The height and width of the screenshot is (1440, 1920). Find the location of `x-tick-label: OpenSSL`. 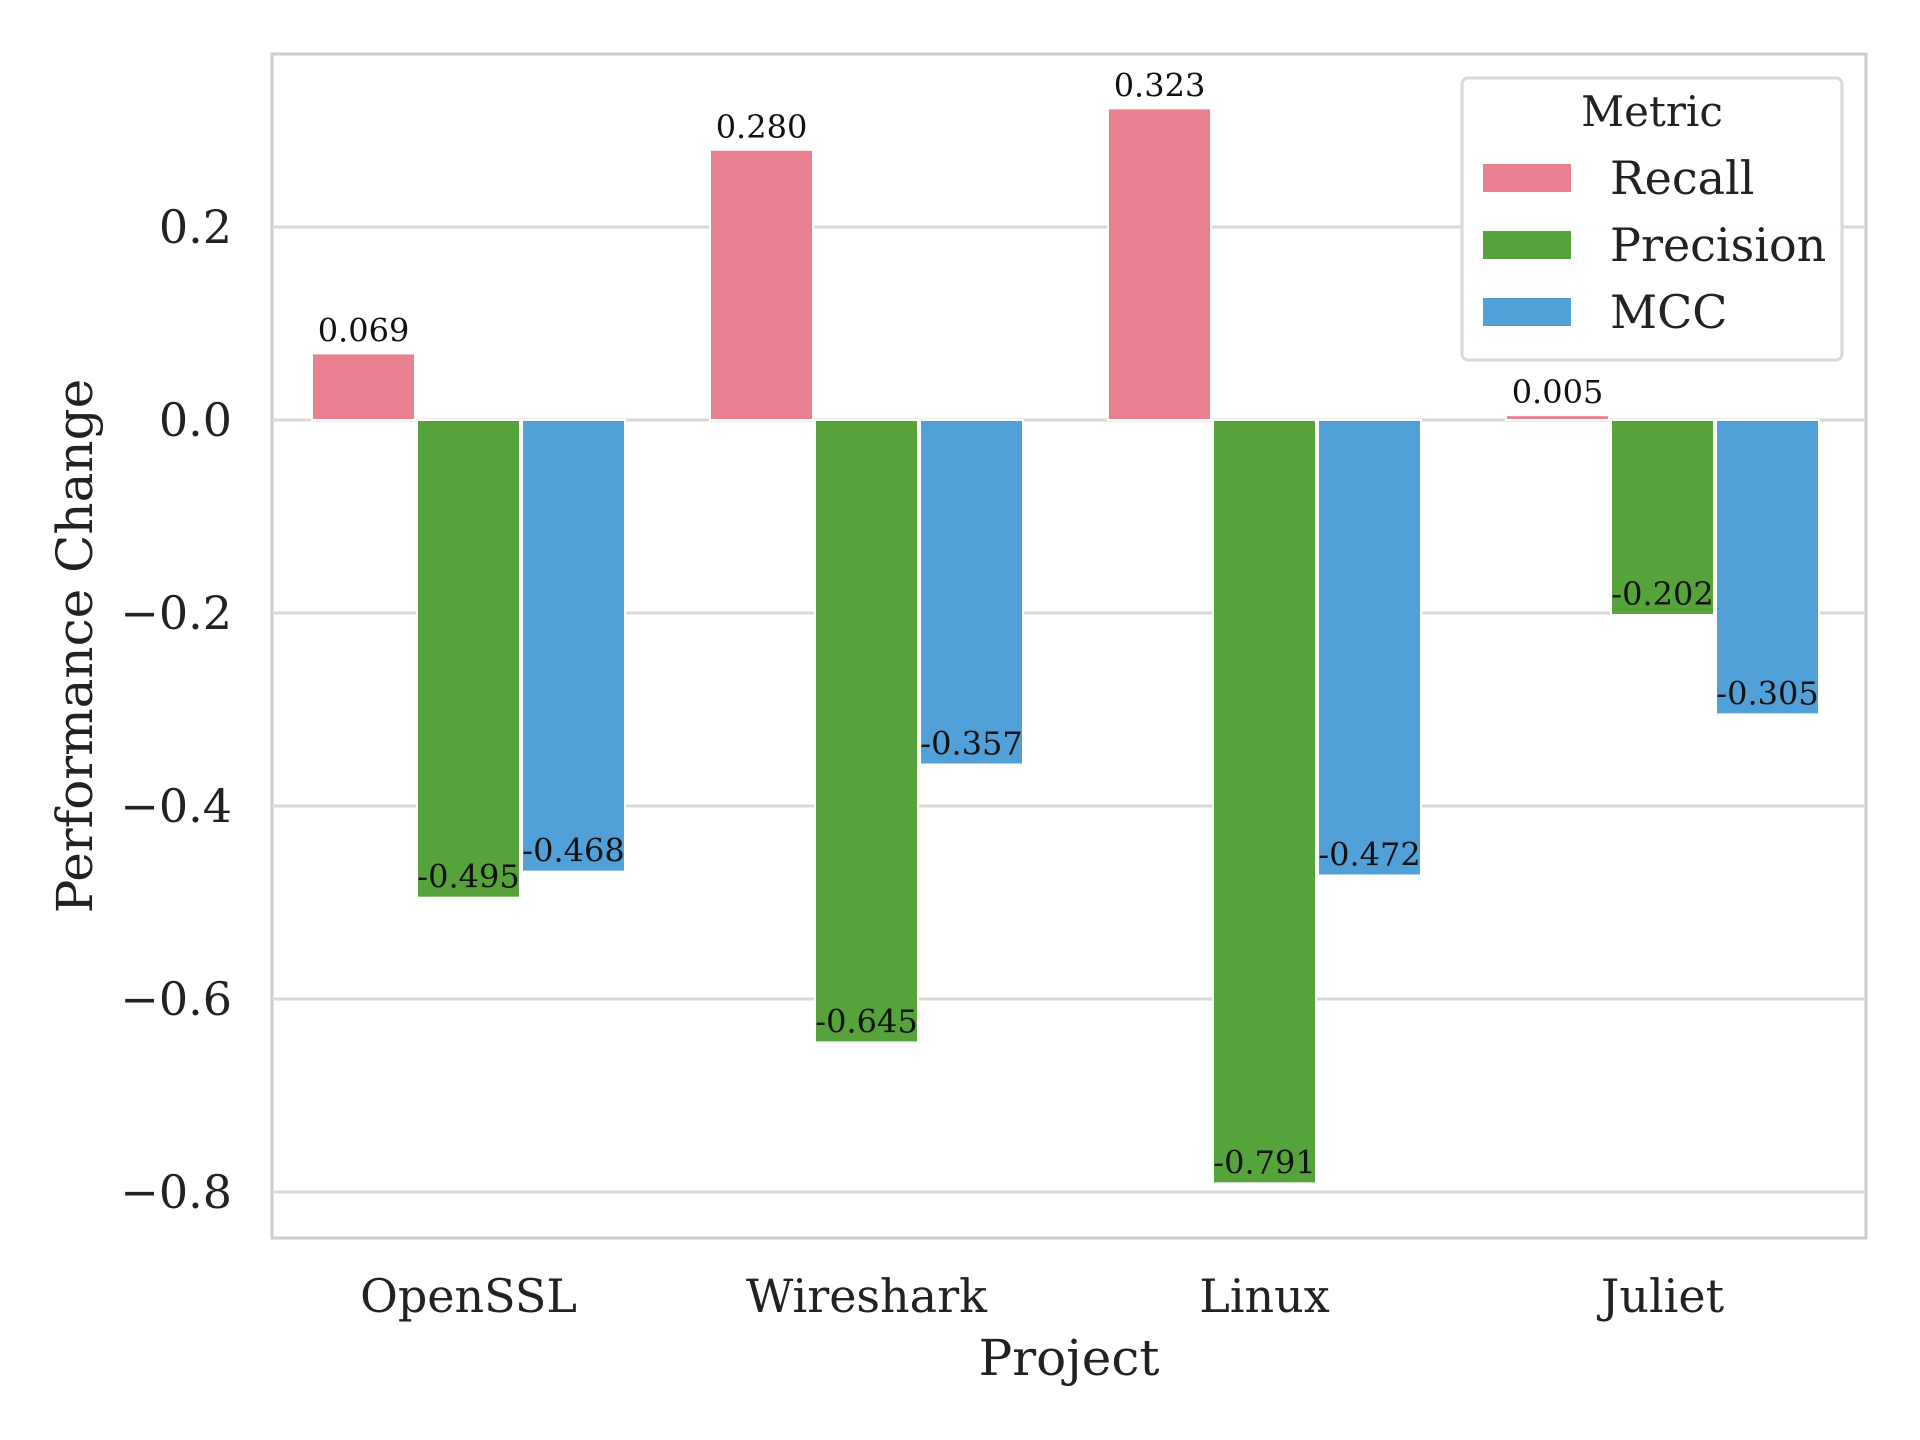

x-tick-label: OpenSSL is located at coordinates (468, 1296).